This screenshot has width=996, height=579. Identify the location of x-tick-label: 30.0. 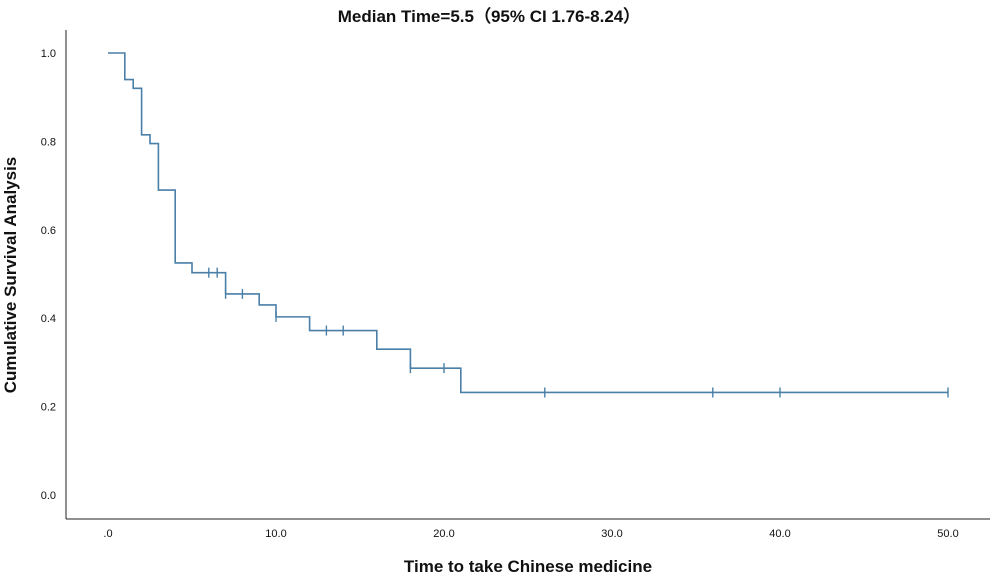
(611, 534).